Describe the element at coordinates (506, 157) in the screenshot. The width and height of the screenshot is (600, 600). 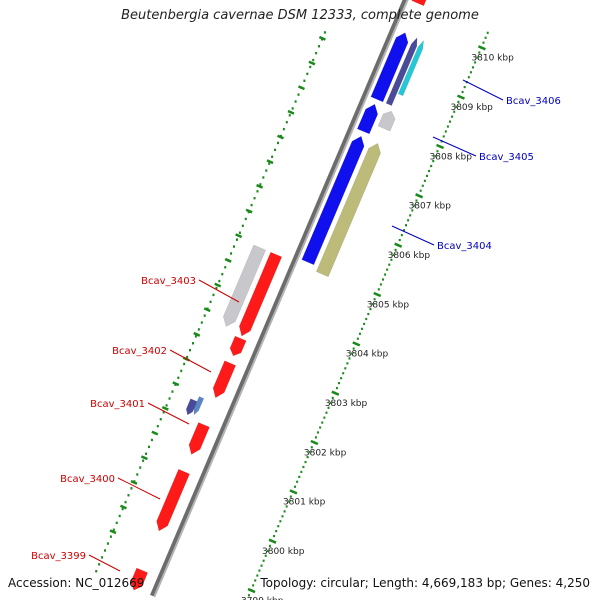
I see `gene-label: Bcav_3405` at that location.